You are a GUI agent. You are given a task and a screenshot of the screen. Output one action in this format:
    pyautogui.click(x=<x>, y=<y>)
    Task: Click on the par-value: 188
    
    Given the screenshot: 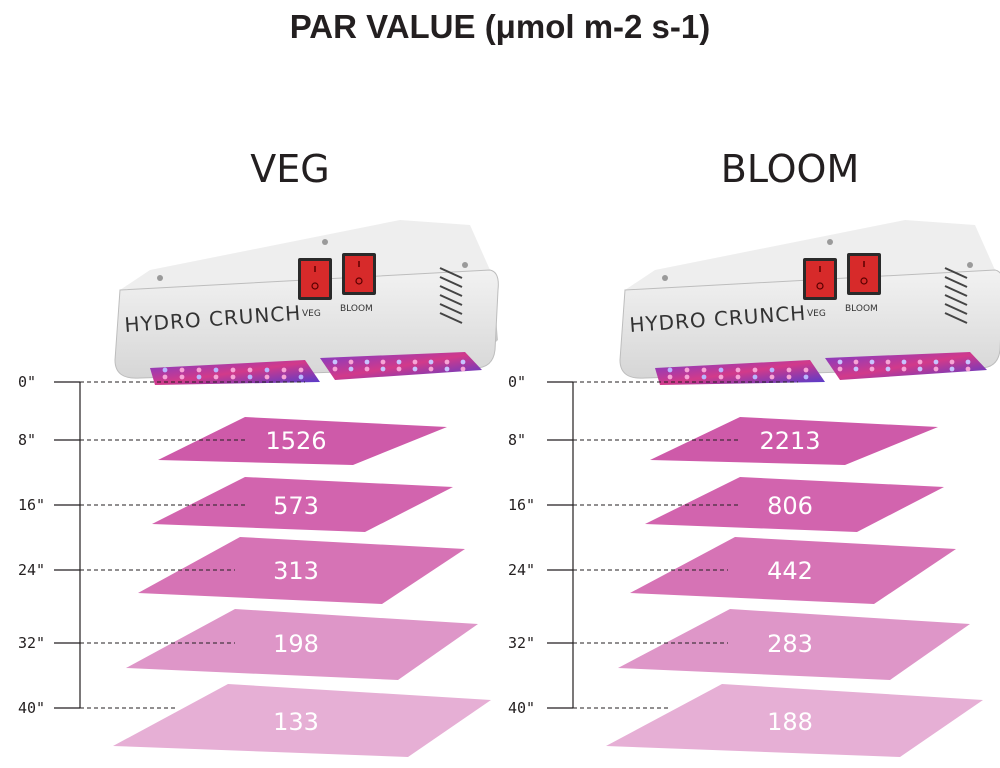 What is the action you would take?
    pyautogui.click(x=790, y=722)
    